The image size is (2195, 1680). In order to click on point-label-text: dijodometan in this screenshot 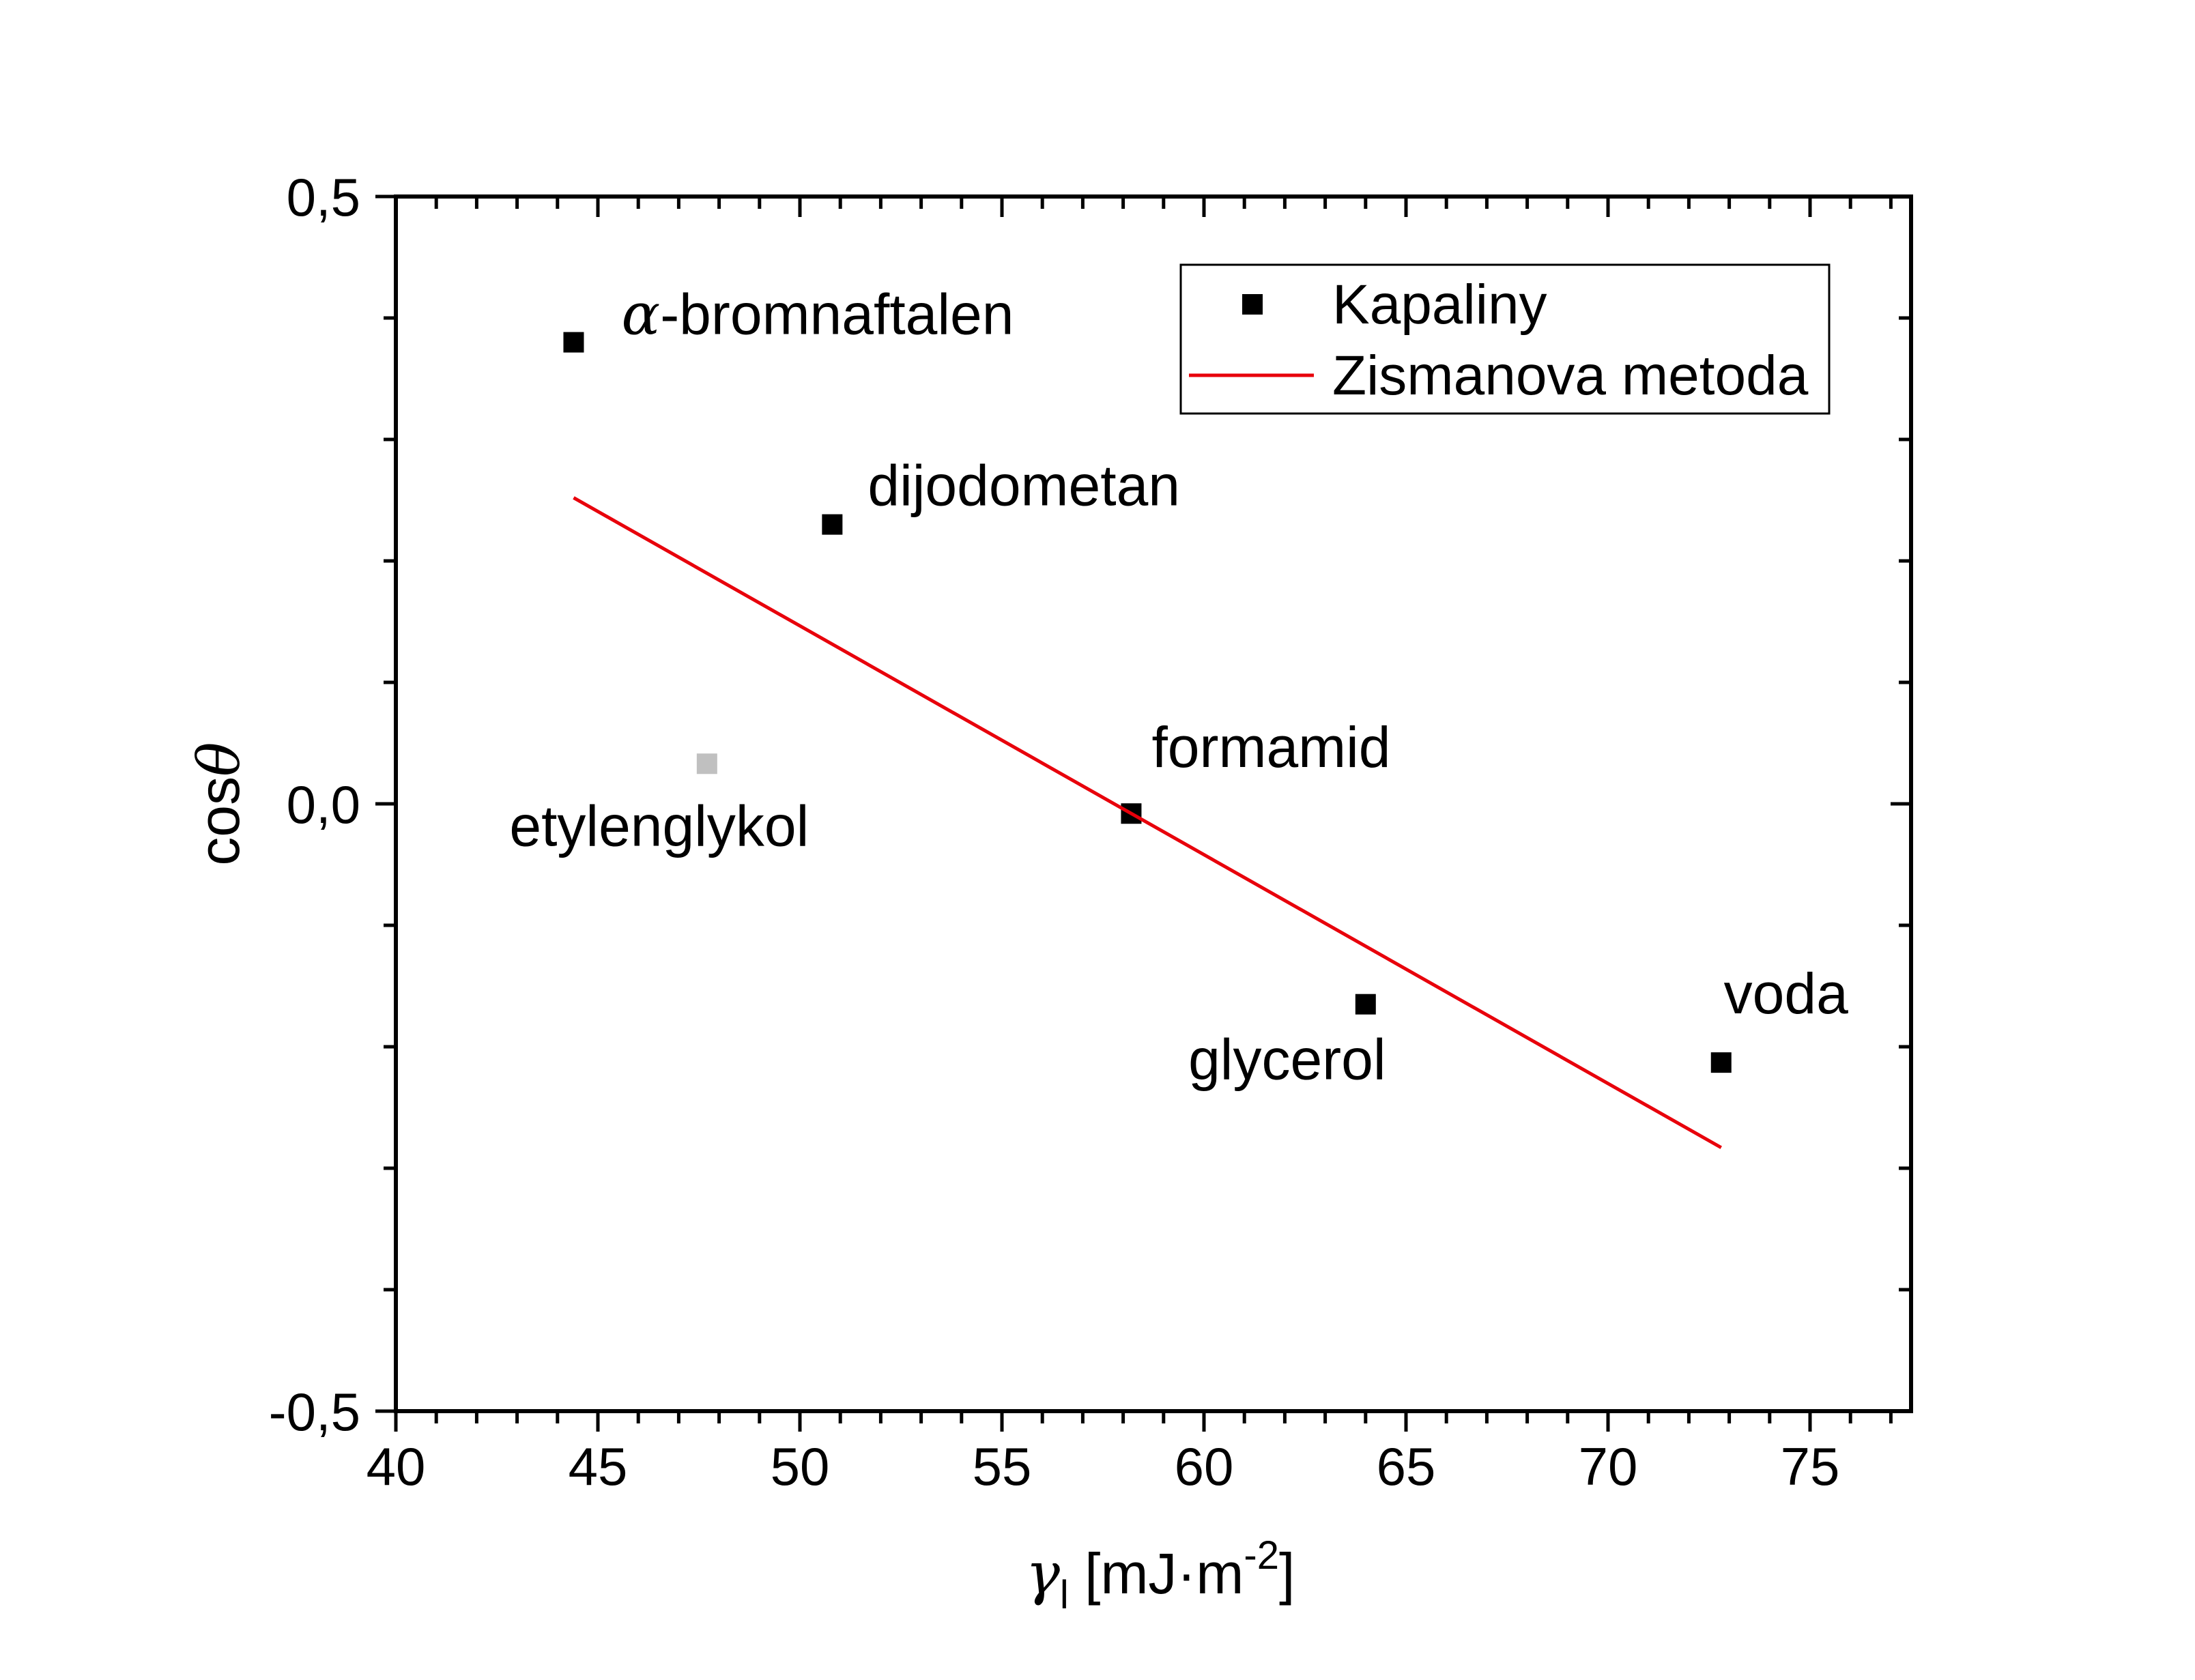, I will do `click(1024, 486)`.